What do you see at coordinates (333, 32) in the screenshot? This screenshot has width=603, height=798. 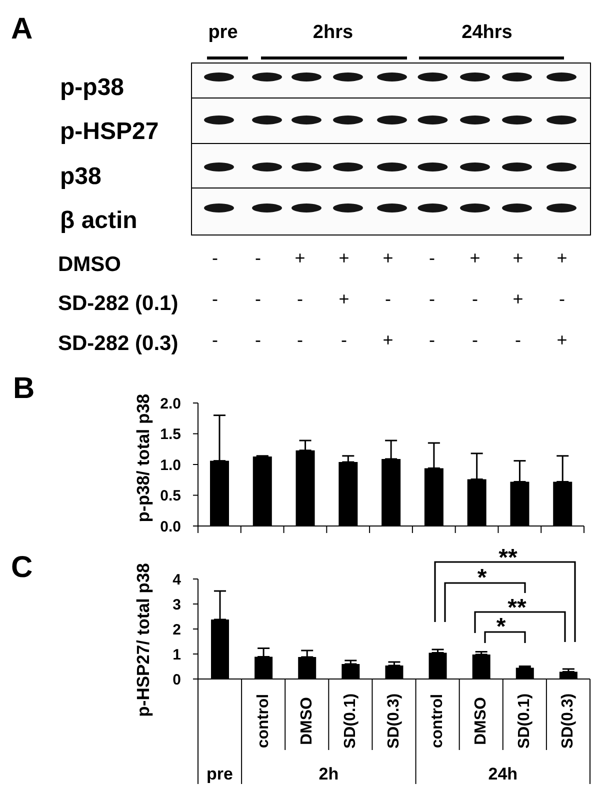 I see `text: 2hrs` at bounding box center [333, 32].